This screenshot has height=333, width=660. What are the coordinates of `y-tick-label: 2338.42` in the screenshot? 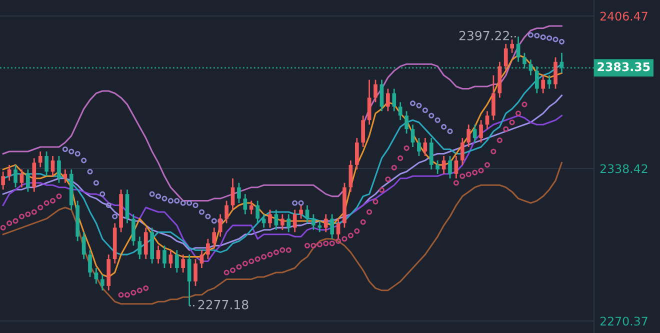 It's located at (624, 169).